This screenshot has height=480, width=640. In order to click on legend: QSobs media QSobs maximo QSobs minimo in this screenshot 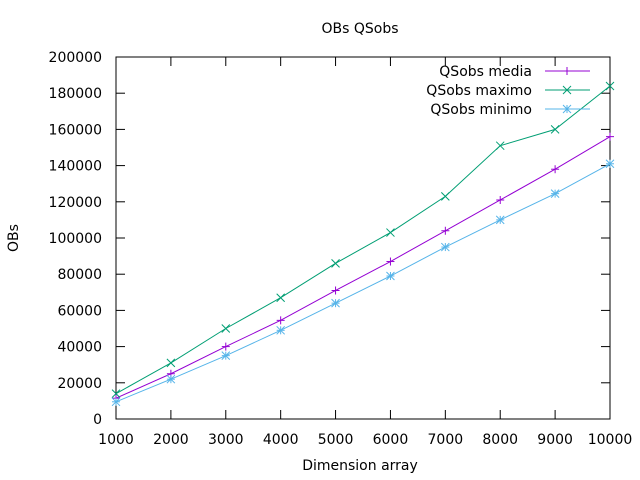, I will do `click(508, 91)`.